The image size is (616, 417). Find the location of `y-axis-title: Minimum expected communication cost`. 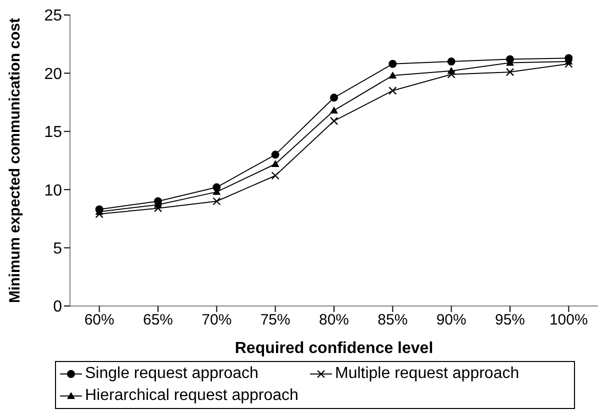

y-axis-title: Minimum expected communication cost is located at coordinates (15, 161).